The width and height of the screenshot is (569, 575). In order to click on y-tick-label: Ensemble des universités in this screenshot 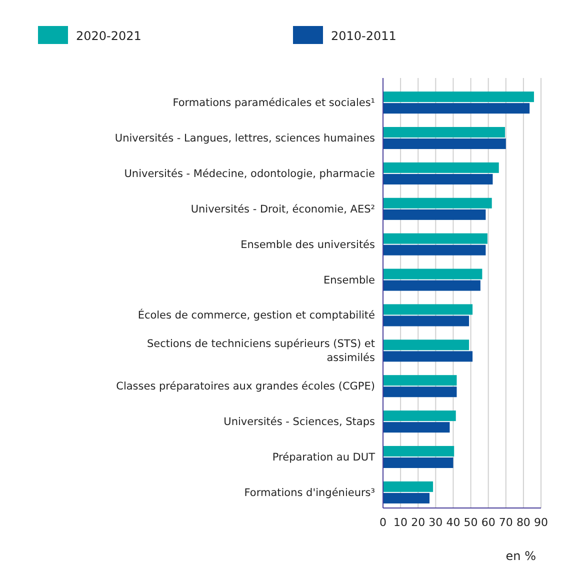, I will do `click(307, 244)`.